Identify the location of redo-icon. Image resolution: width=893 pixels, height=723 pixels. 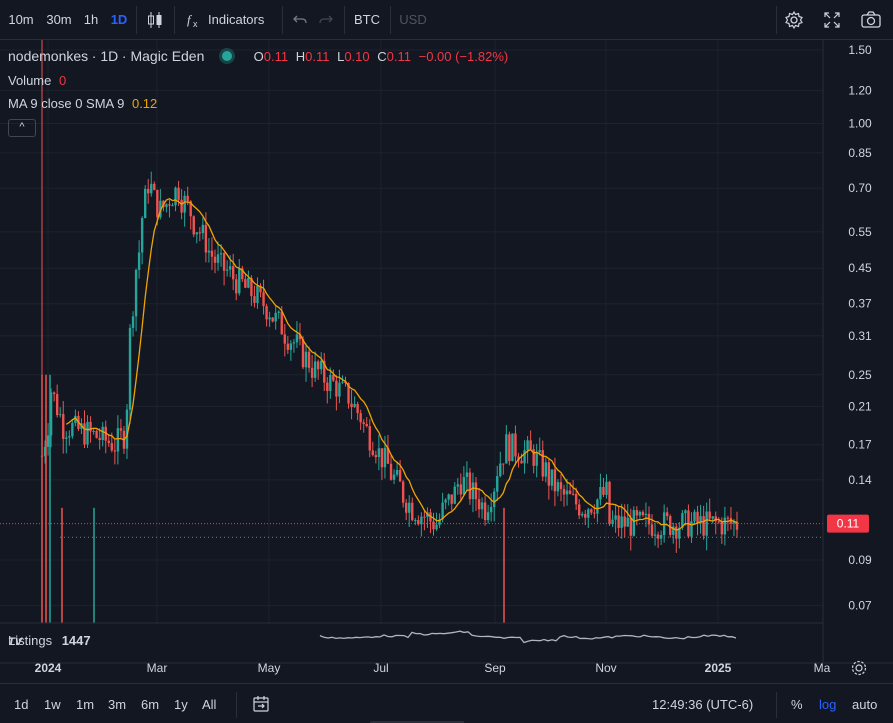
(326, 20).